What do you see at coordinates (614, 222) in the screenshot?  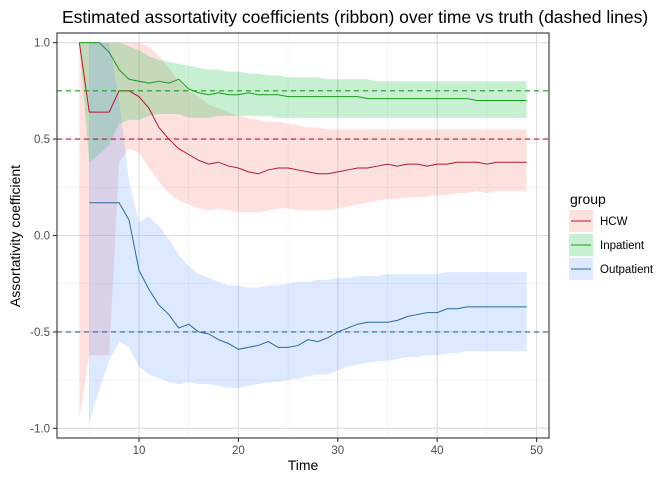 I see `legend-label: HCW` at bounding box center [614, 222].